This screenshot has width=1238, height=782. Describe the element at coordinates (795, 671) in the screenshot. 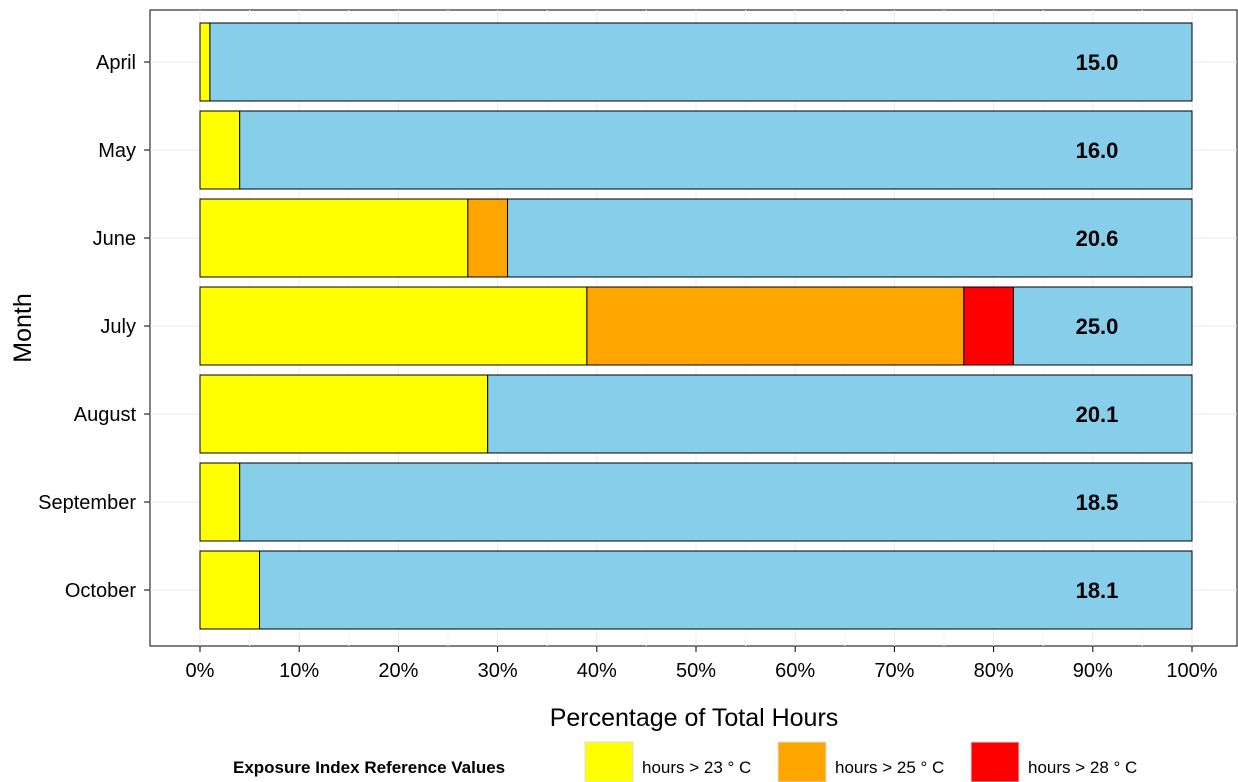

I see `x-tick-label: 60%` at that location.